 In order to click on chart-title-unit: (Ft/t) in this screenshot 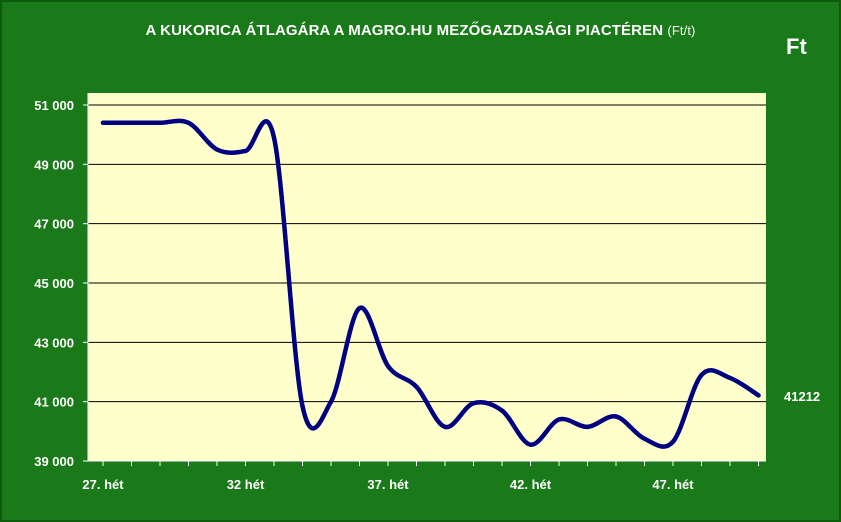, I will do `click(681, 30)`.